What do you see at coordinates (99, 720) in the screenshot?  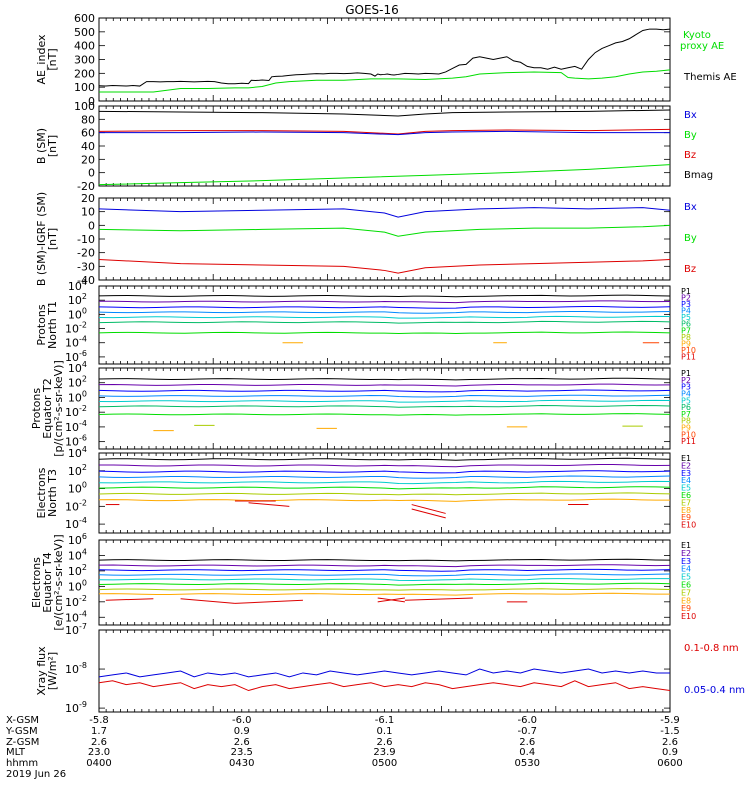 I see `x-row-value: -5.8` at bounding box center [99, 720].